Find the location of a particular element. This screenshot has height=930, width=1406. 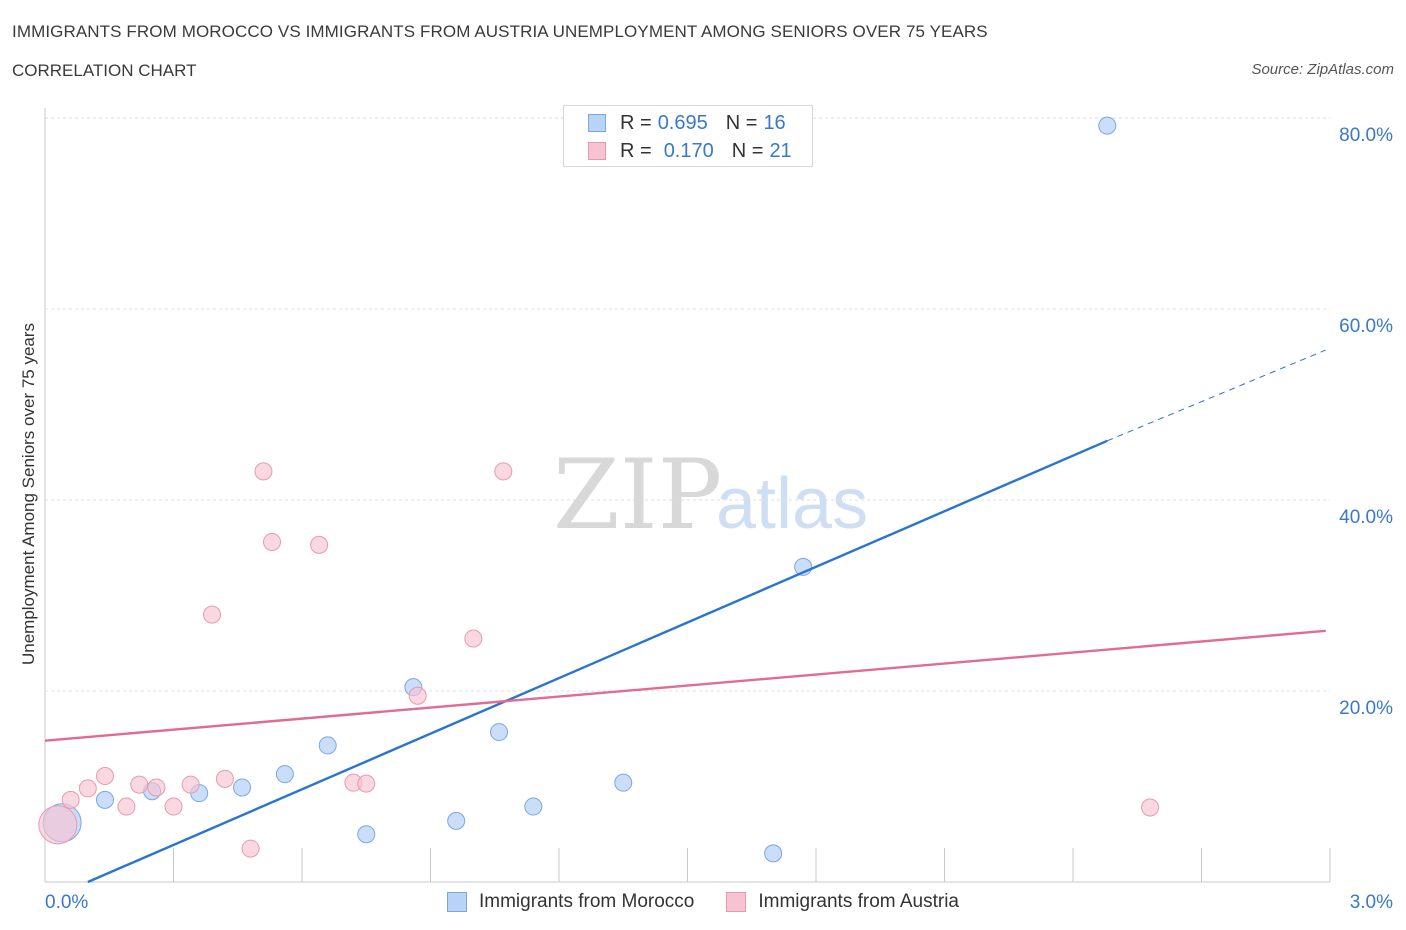

legend-swatch-austria is located at coordinates (597, 151).